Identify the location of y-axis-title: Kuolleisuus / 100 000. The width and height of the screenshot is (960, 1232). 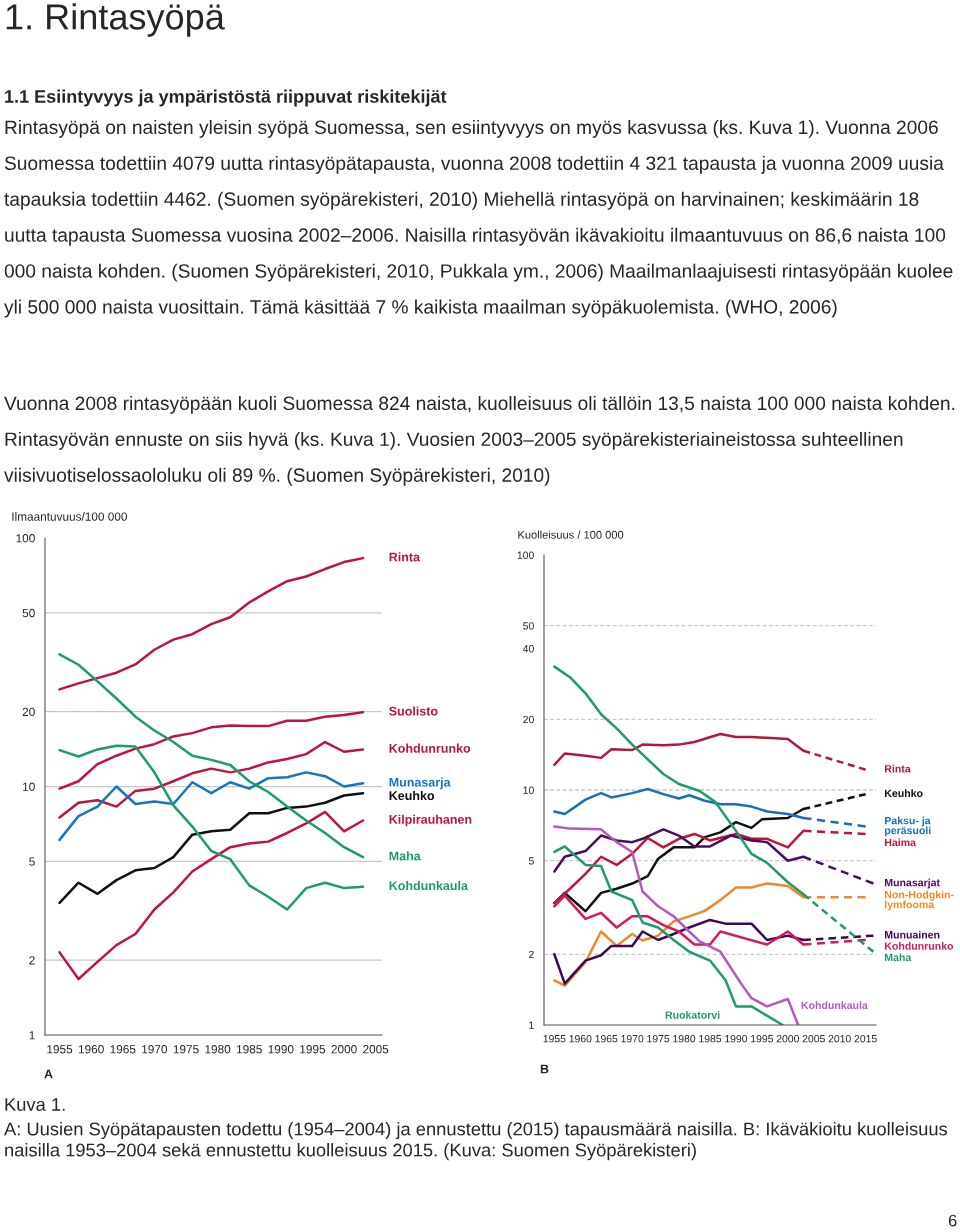
(571, 534).